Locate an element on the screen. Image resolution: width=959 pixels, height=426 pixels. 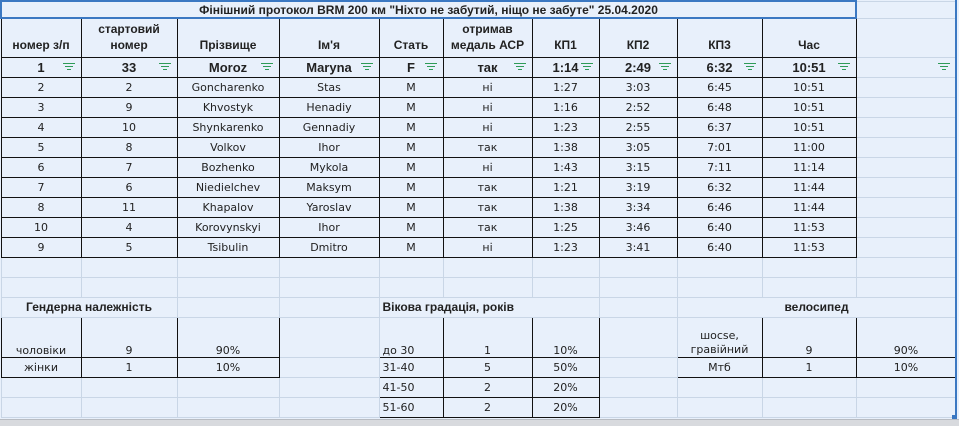
table-cell: 33 is located at coordinates (129, 67).